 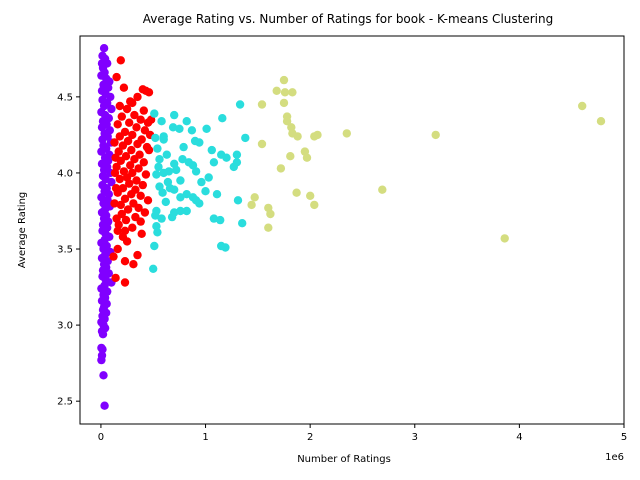 I want to click on x-axis-label: Number of Ratings, so click(x=344, y=459).